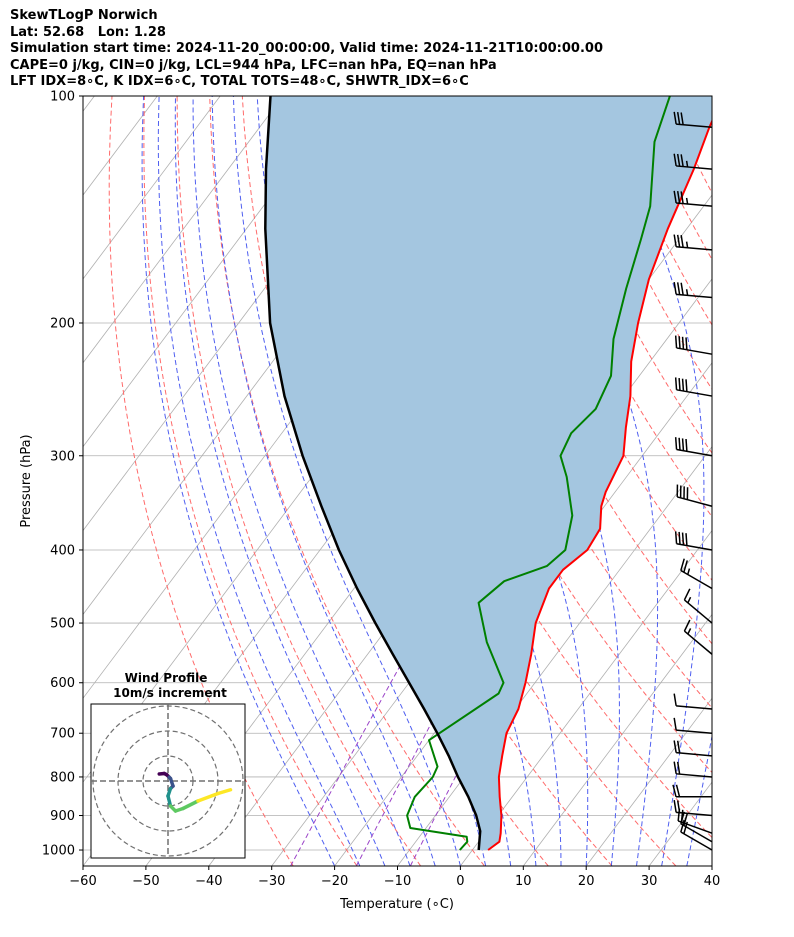 The height and width of the screenshot is (937, 794). Describe the element at coordinates (168, 765) in the screenshot. I see `hodograph-inset: Wind Profile 10m/s increment` at that location.